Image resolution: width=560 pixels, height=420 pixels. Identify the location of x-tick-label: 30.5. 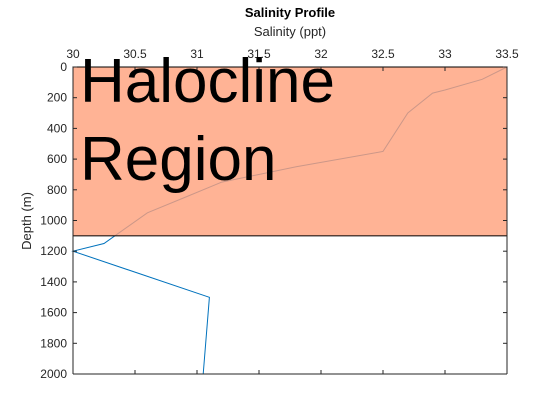
(135, 54).